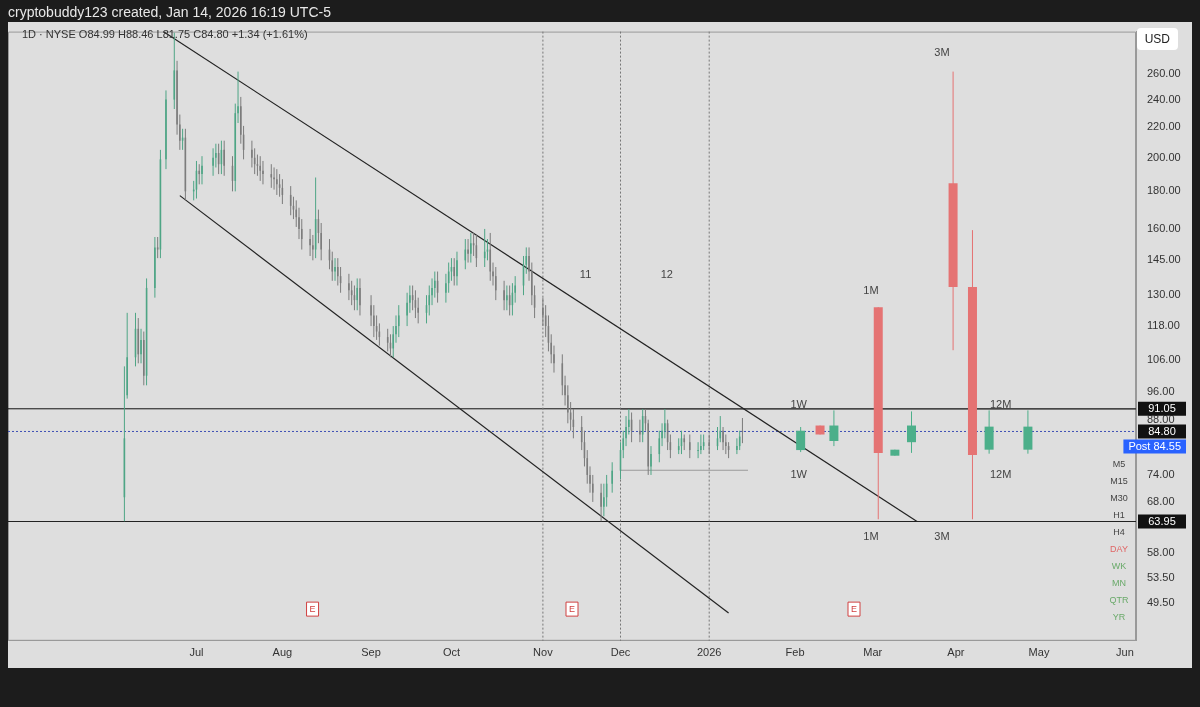 This screenshot has height=707, width=1200. I want to click on x-tick-label: Apr, so click(956, 652).